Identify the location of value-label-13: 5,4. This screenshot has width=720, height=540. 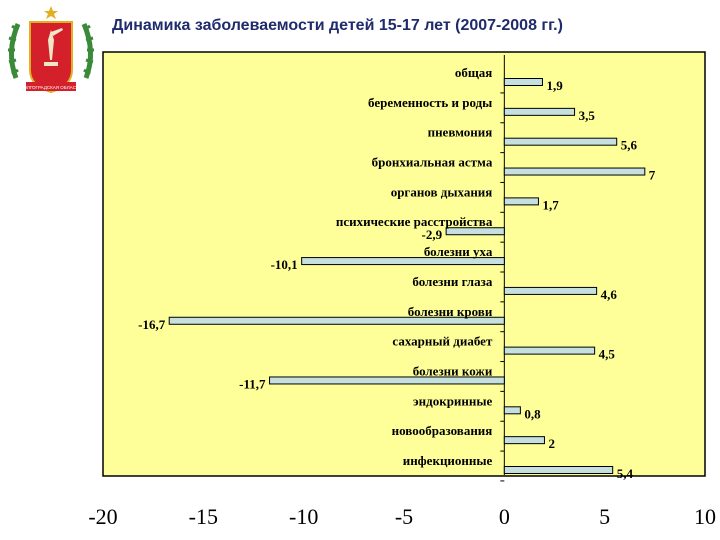
(625, 473).